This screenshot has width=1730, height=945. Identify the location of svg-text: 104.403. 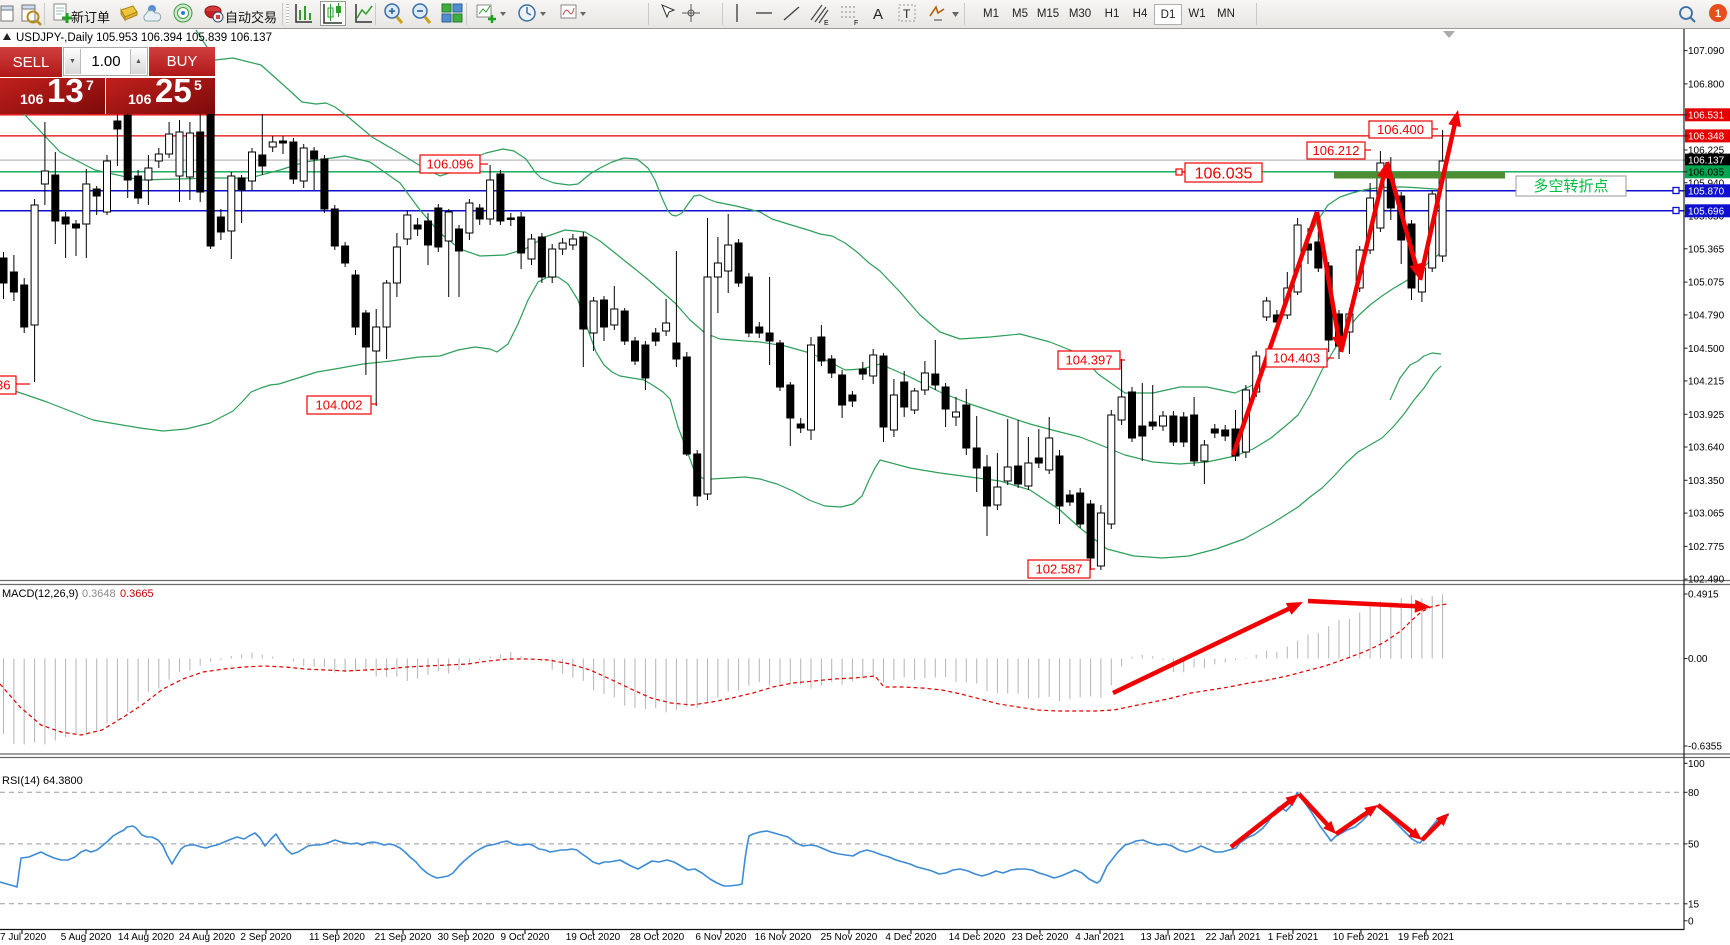
(1296, 358).